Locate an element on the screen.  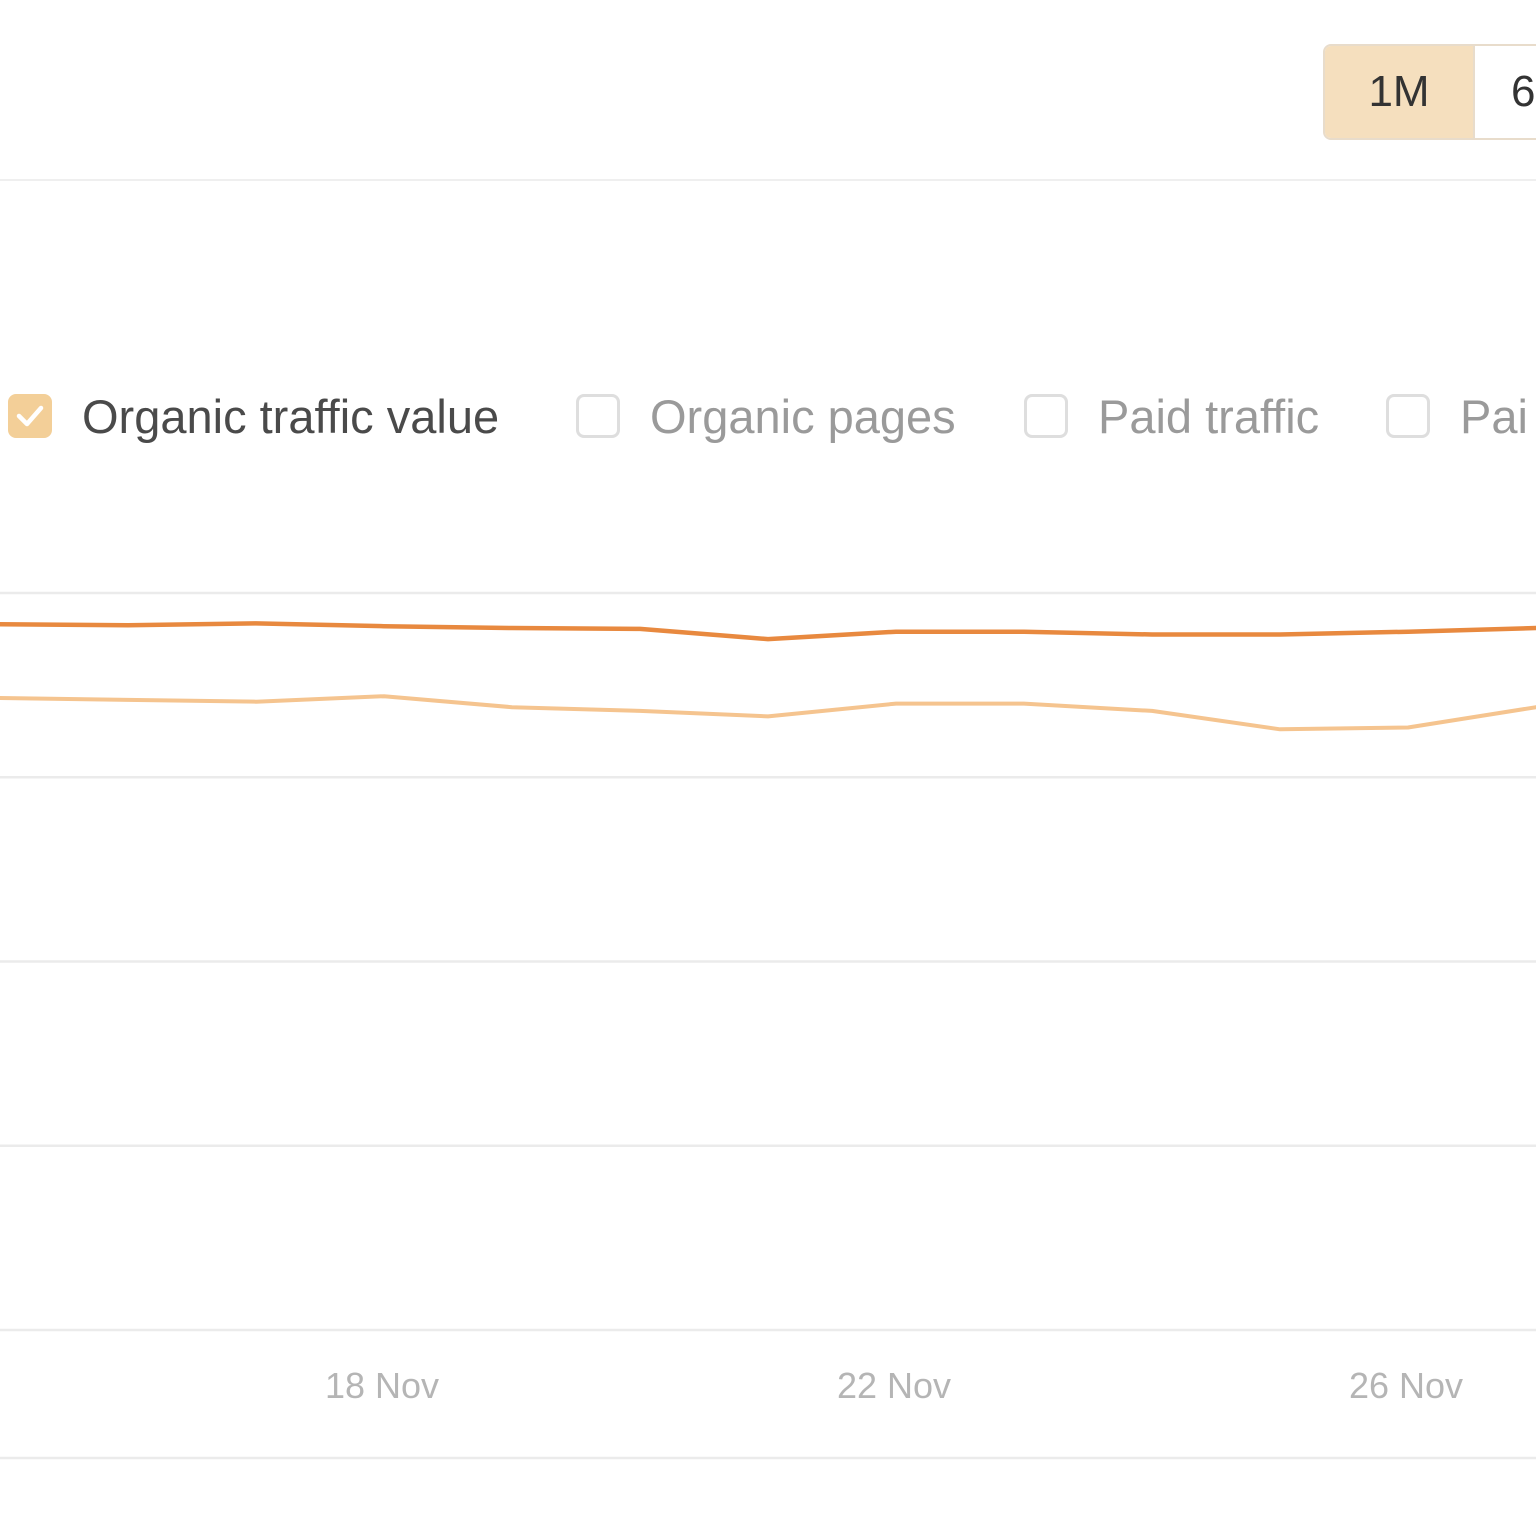
legend-label-organic-traffic-value: Organic traffic value is located at coordinates (291, 416).